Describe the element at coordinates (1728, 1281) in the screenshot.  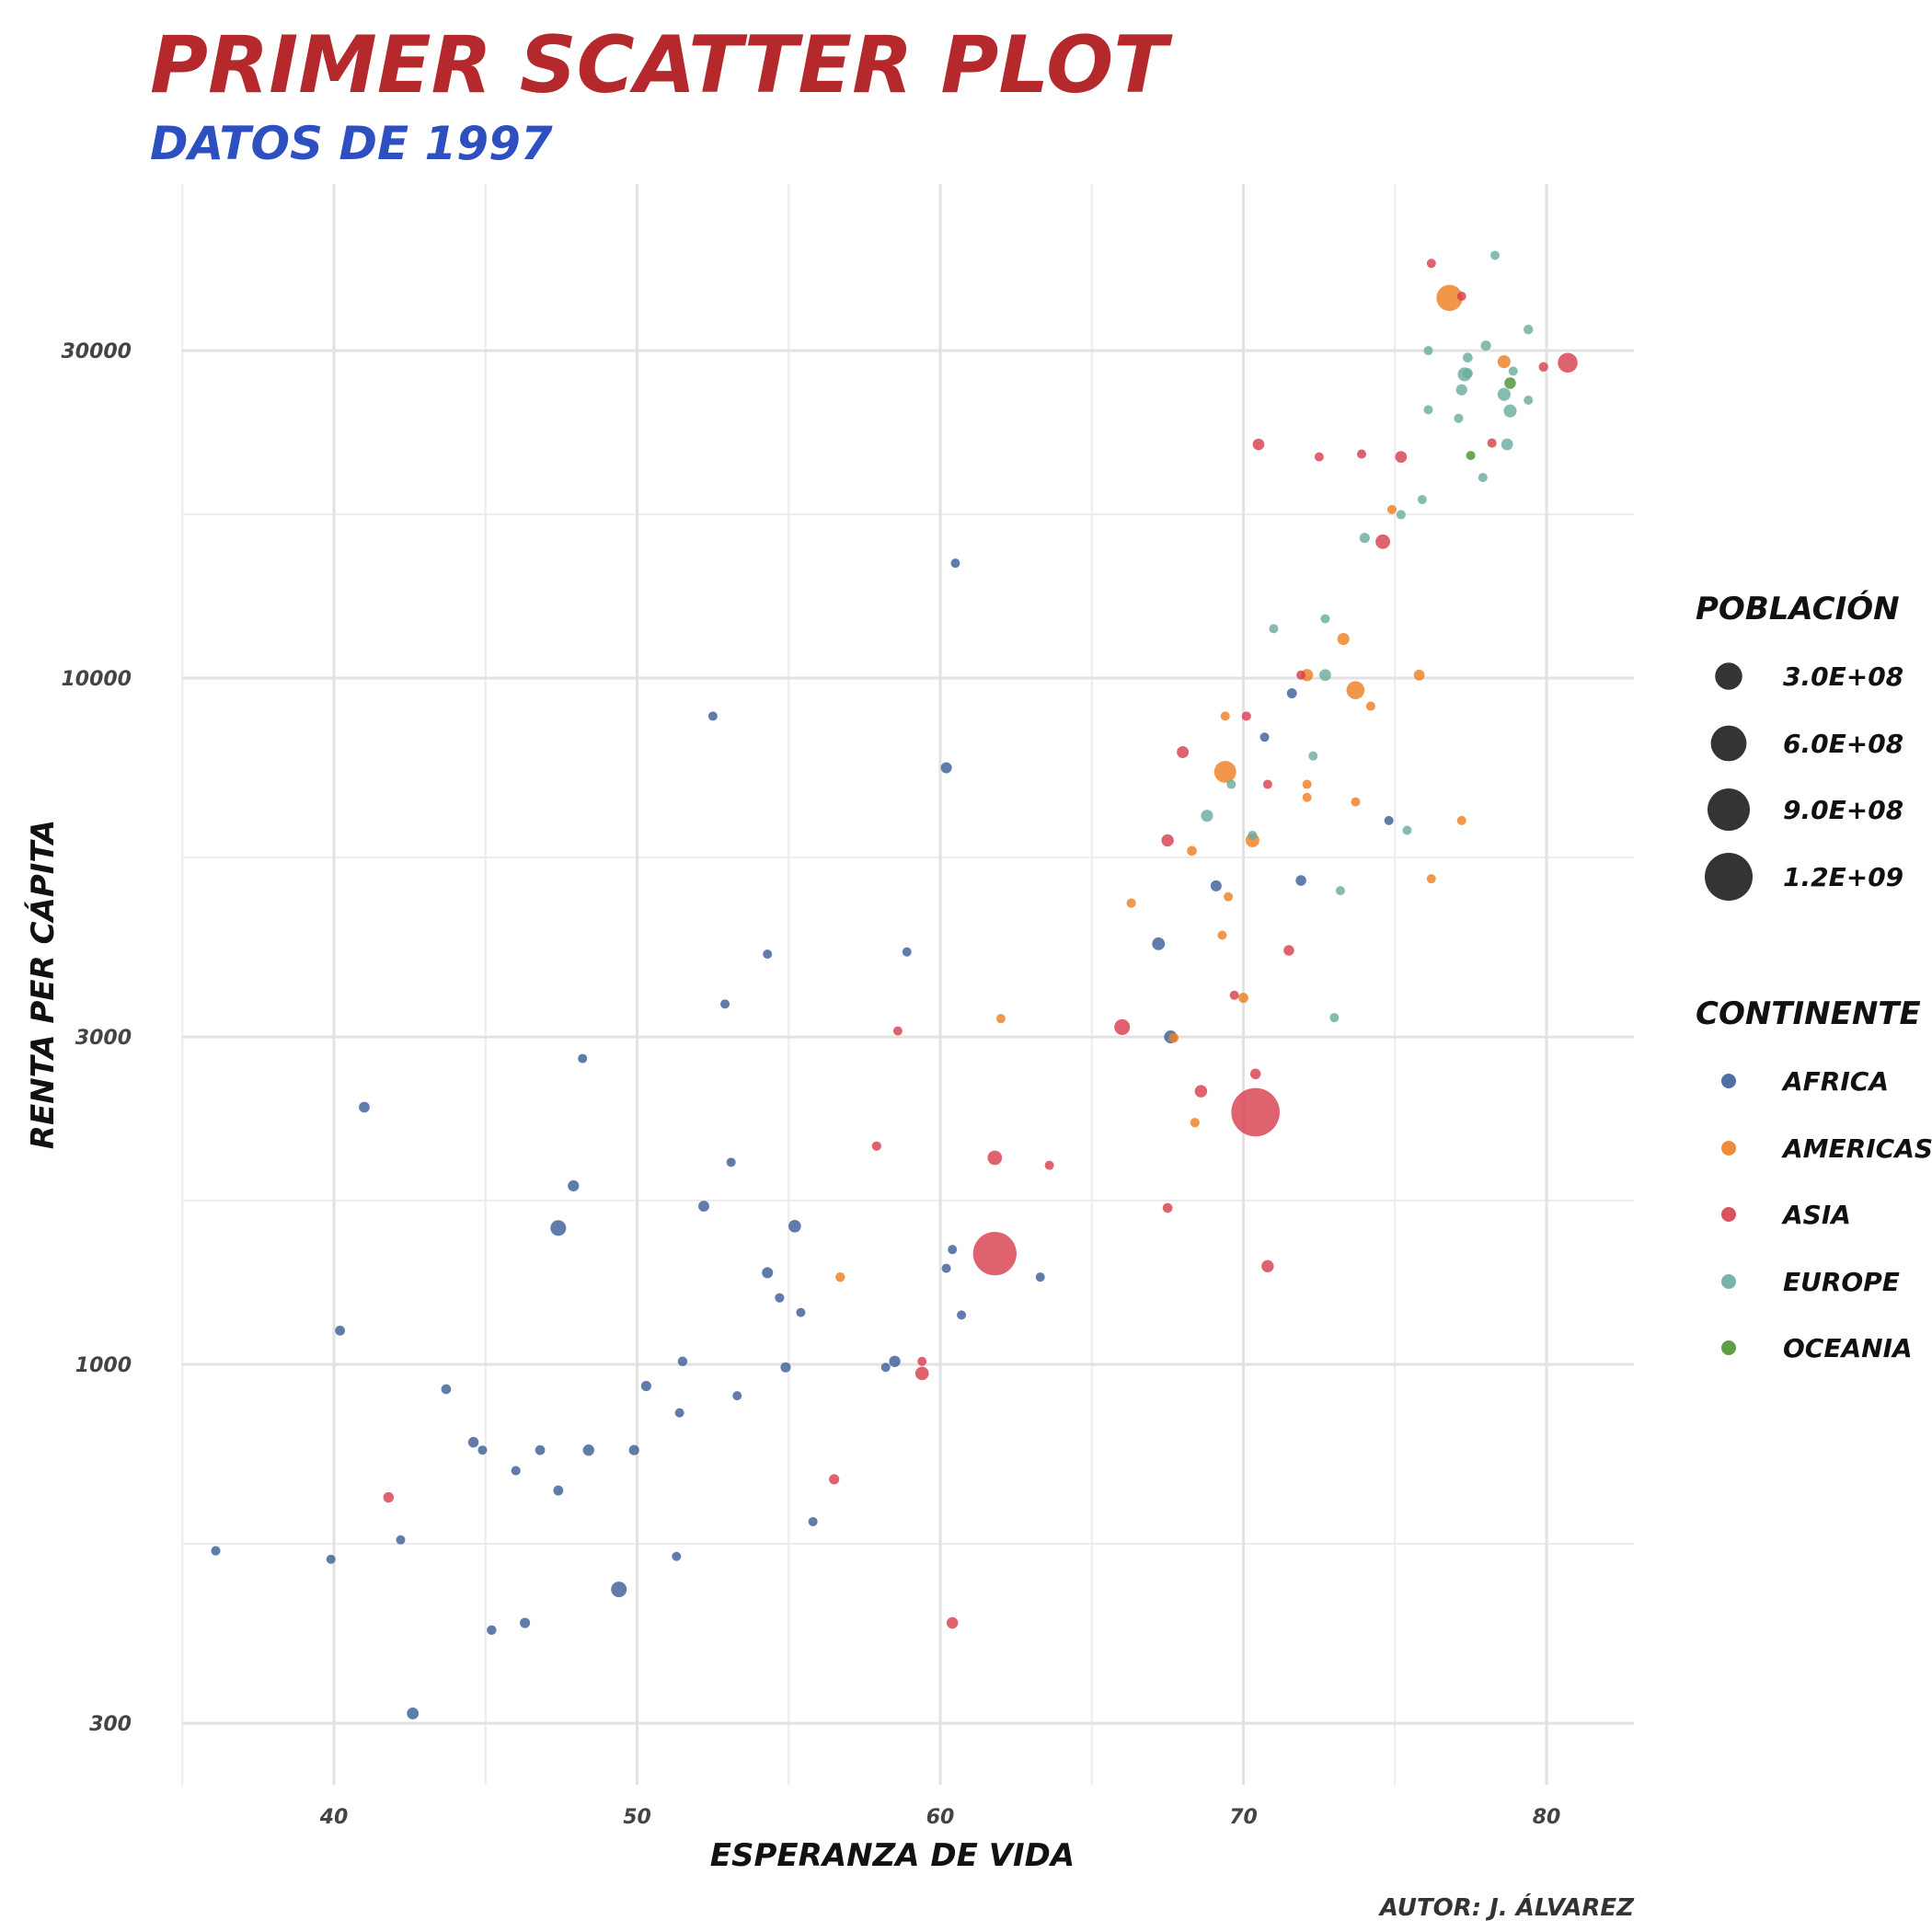
I see `legend-swatch-europe` at that location.